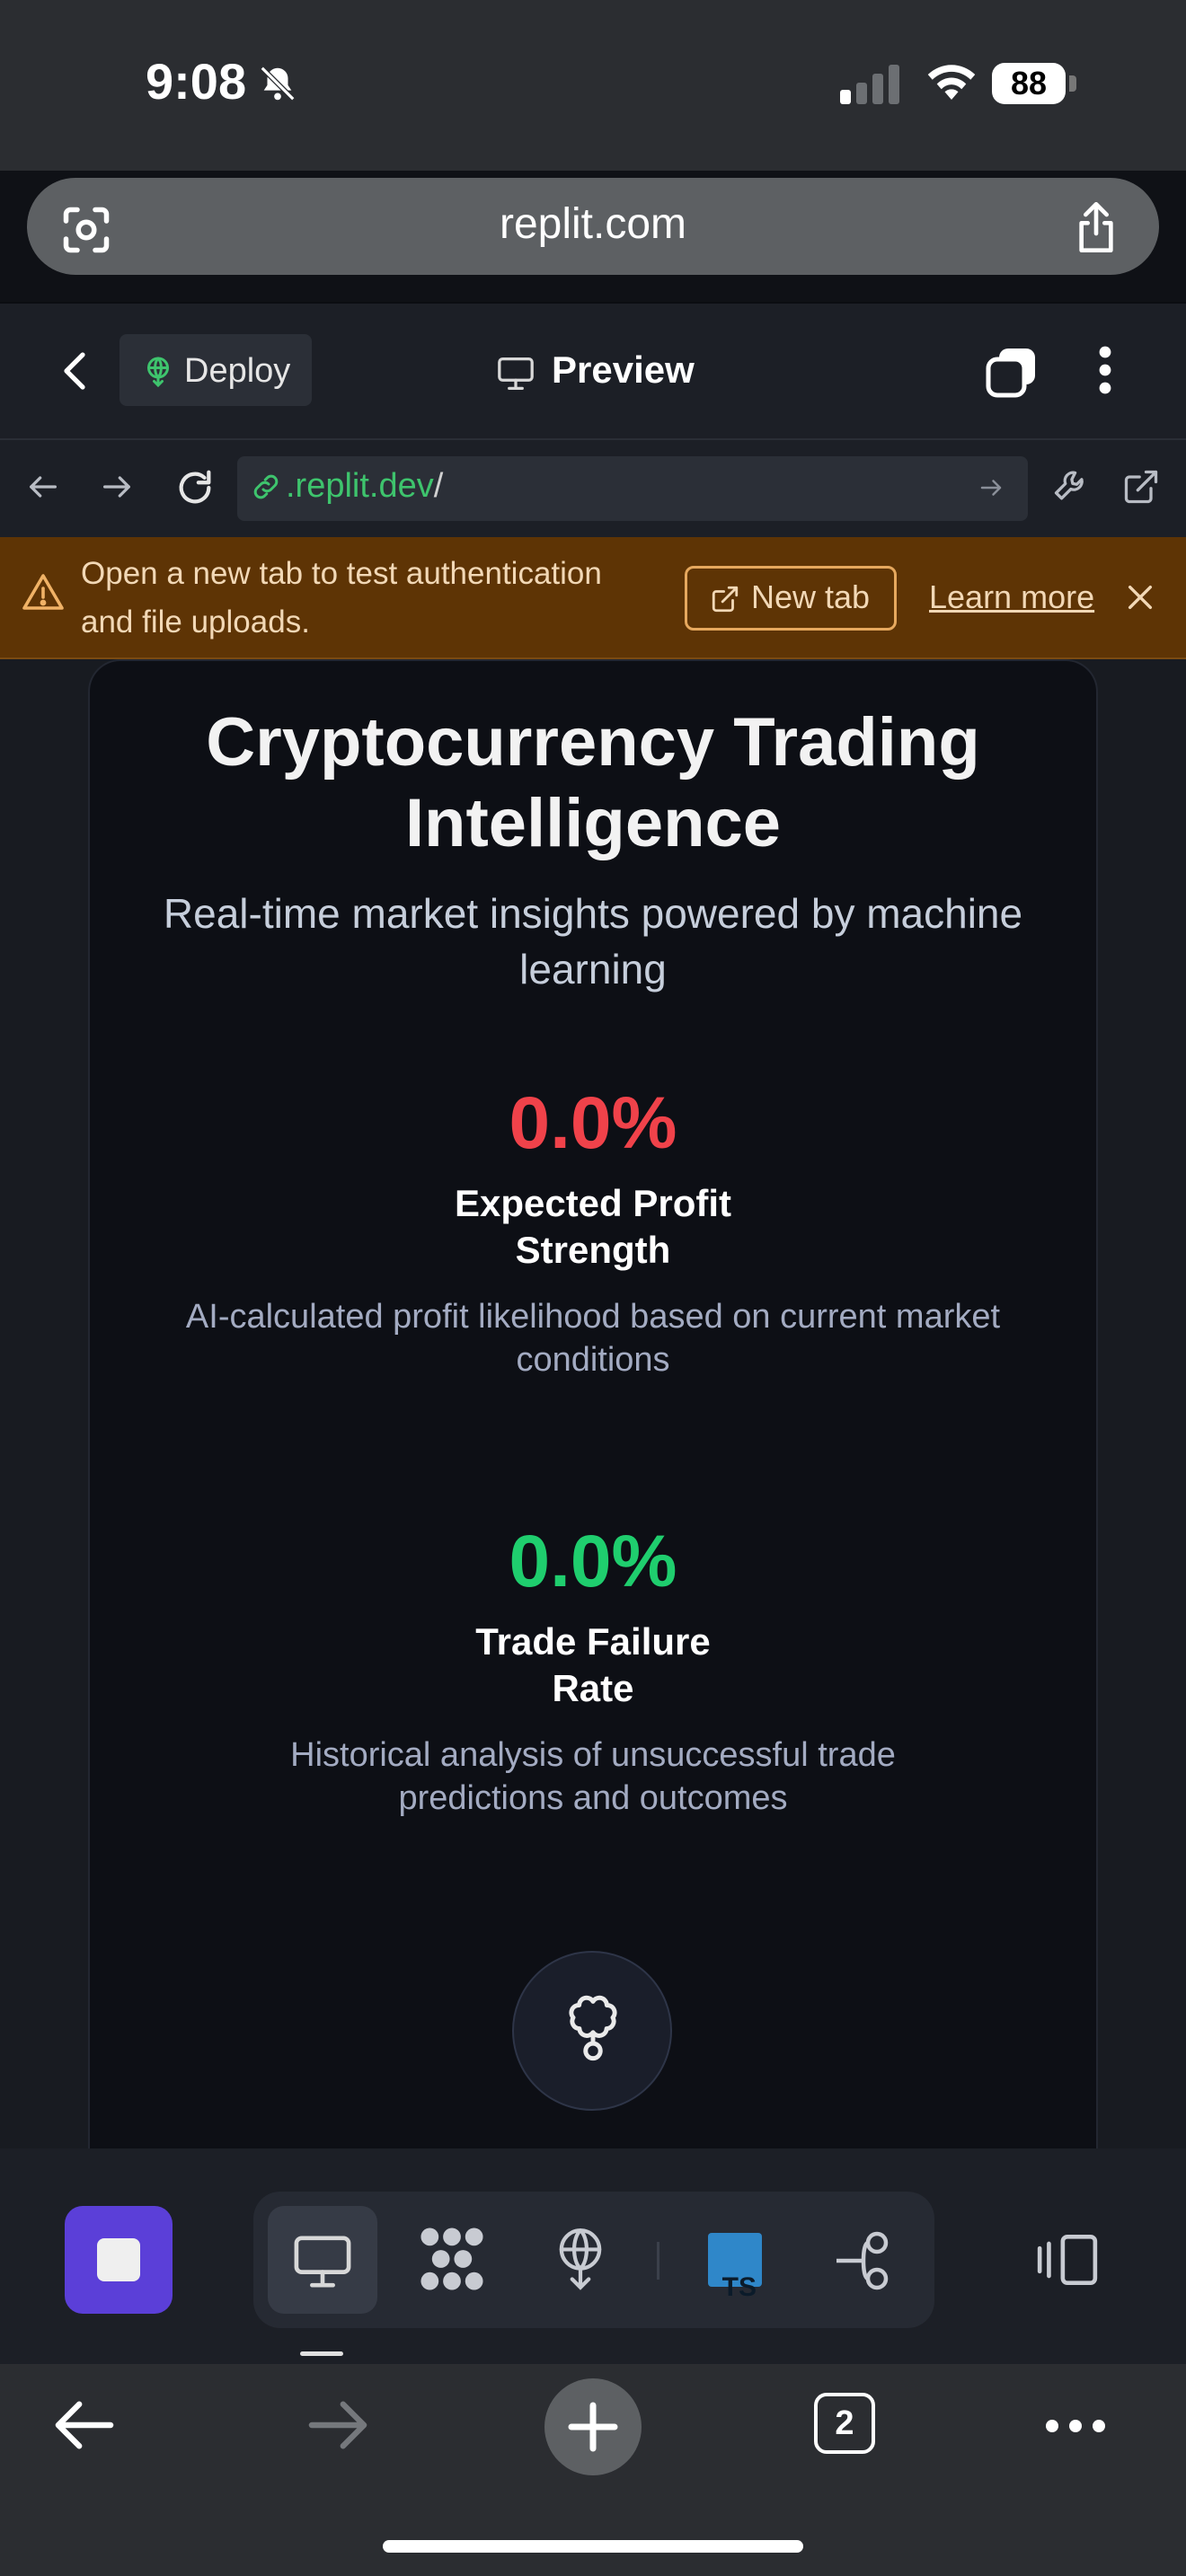  I want to click on link-icon, so click(266, 486).